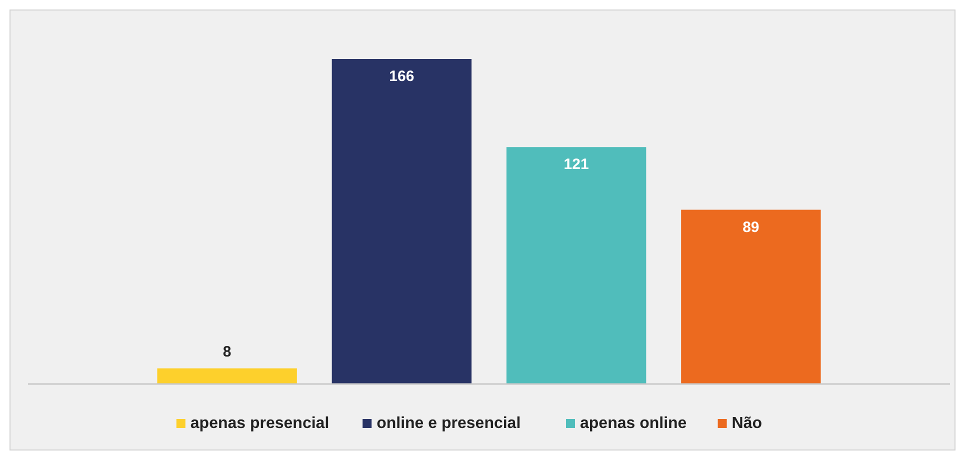 The height and width of the screenshot is (455, 960). What do you see at coordinates (260, 423) in the screenshot?
I see `legend-label: apenas presencial` at bounding box center [260, 423].